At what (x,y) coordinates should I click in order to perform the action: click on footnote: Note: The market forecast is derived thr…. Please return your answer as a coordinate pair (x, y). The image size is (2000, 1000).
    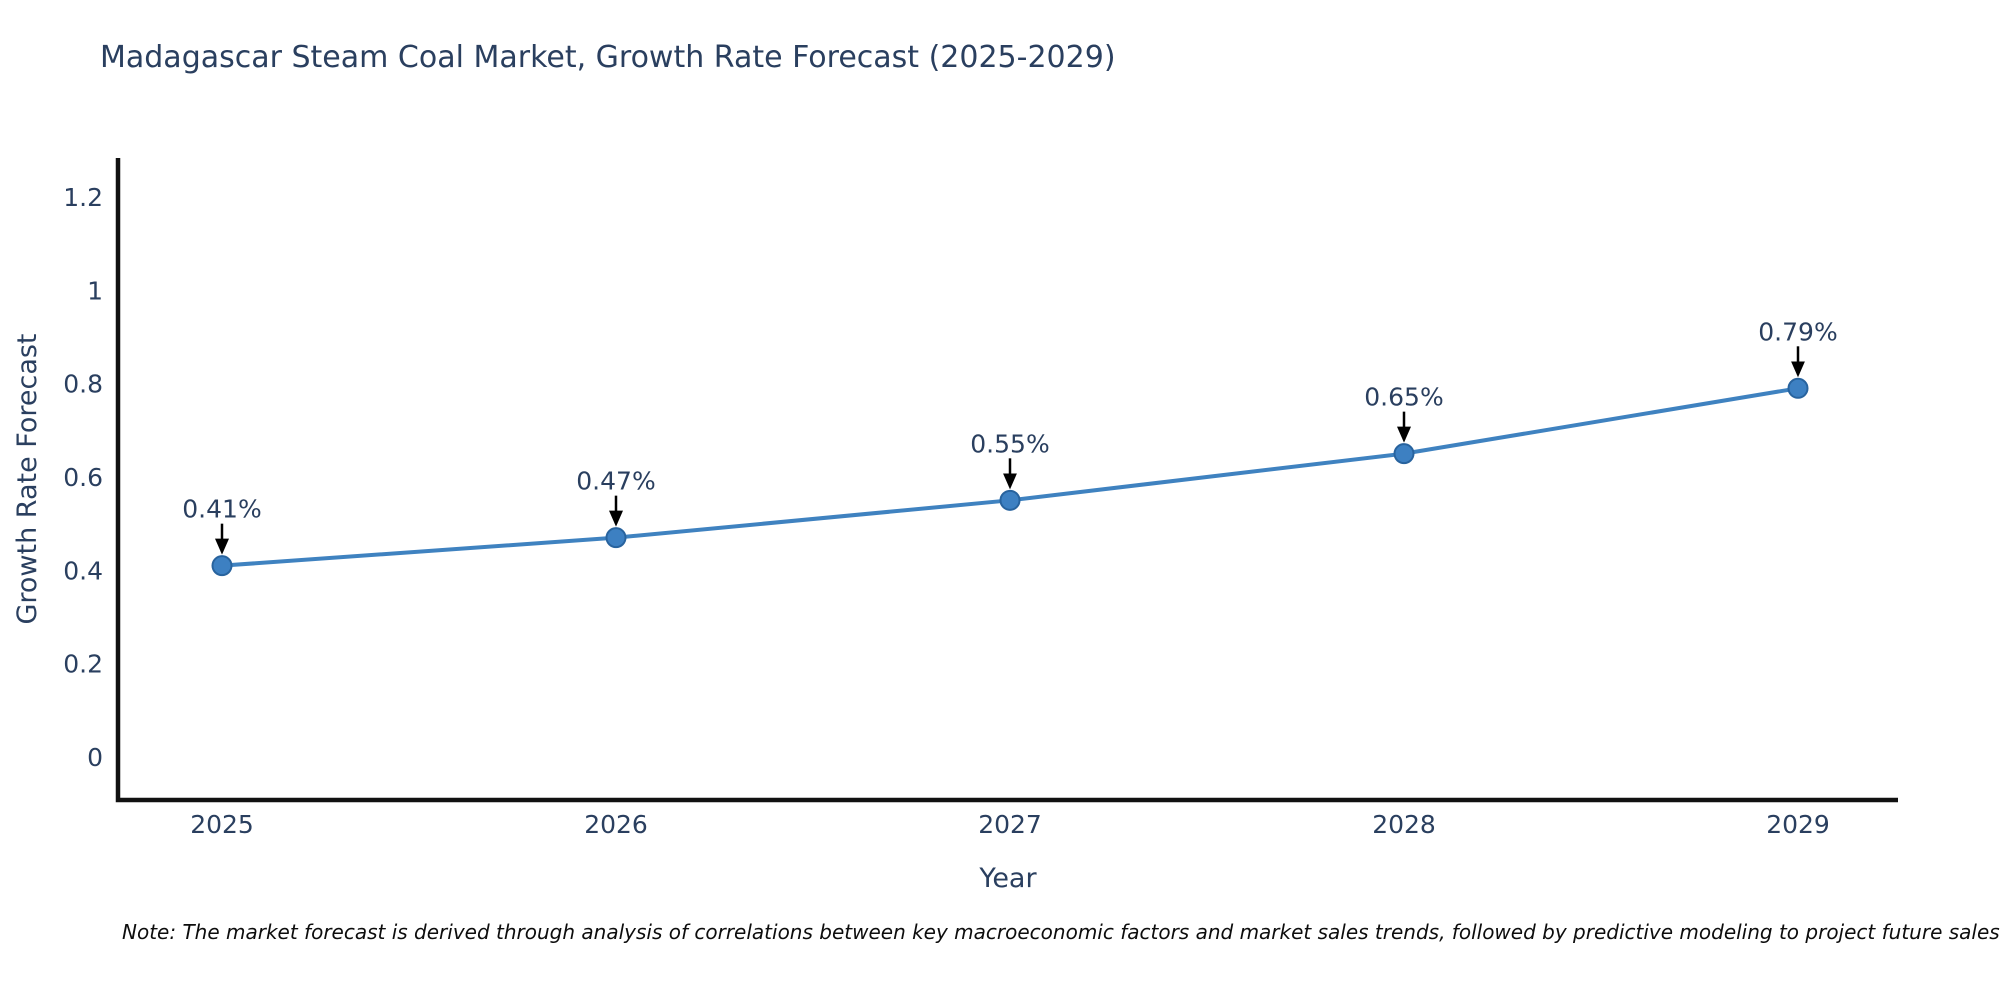
    Looking at the image, I should click on (1061, 932).